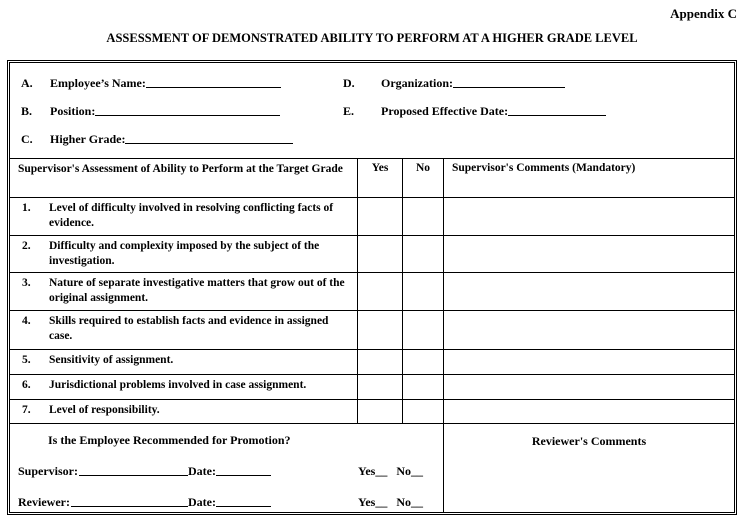 This screenshot has height=523, width=744. I want to click on employee-name-blank, so click(213, 81).